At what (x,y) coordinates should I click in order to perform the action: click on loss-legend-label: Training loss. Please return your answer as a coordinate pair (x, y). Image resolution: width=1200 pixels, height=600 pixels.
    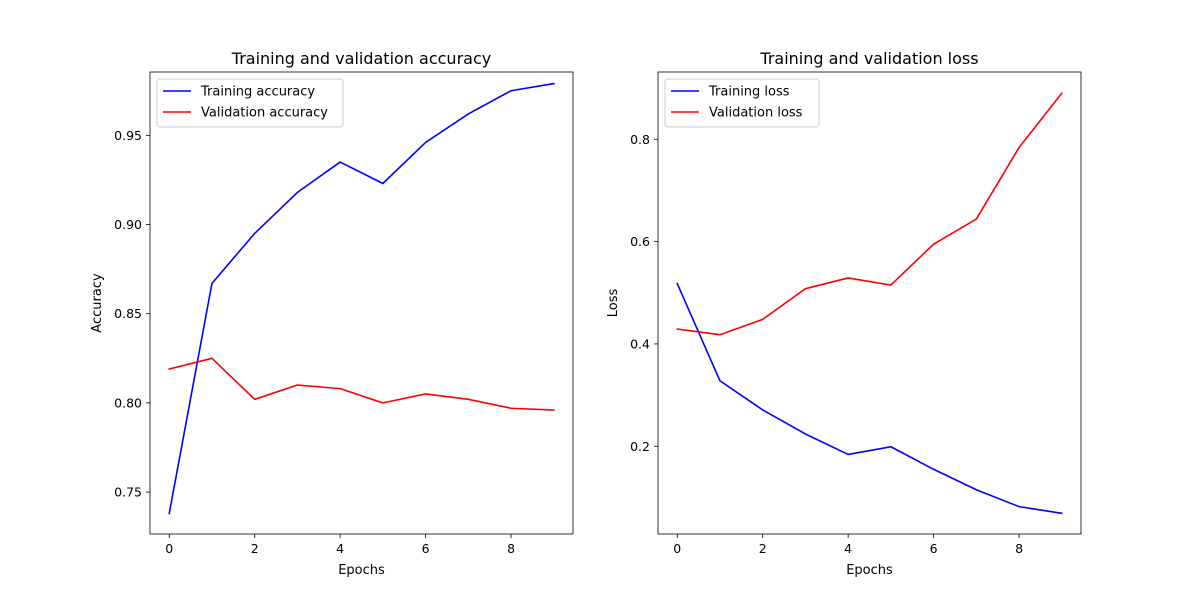
    Looking at the image, I should click on (749, 92).